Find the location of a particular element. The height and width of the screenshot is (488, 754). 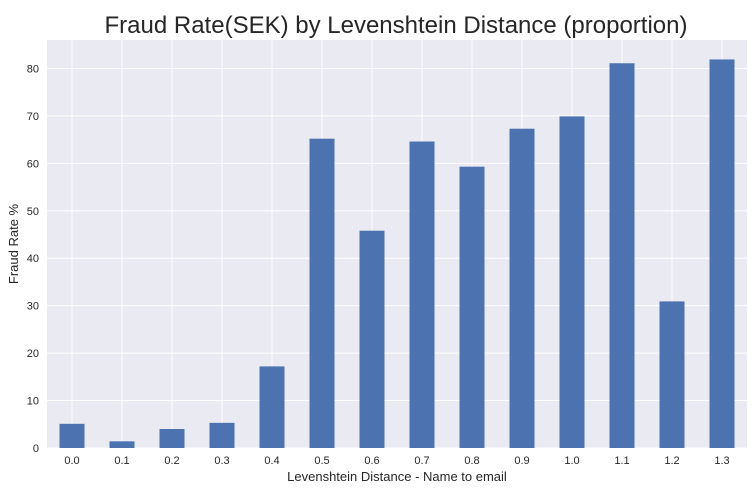

x-tick-label: 0.1 is located at coordinates (121, 461).